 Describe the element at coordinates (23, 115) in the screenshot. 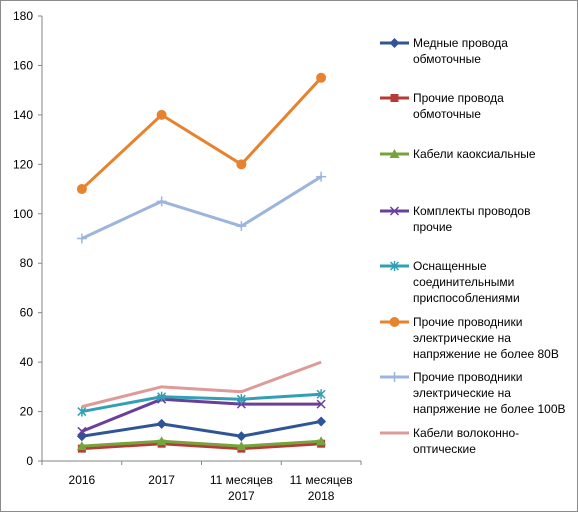

I see `y-tick-label: 140` at that location.